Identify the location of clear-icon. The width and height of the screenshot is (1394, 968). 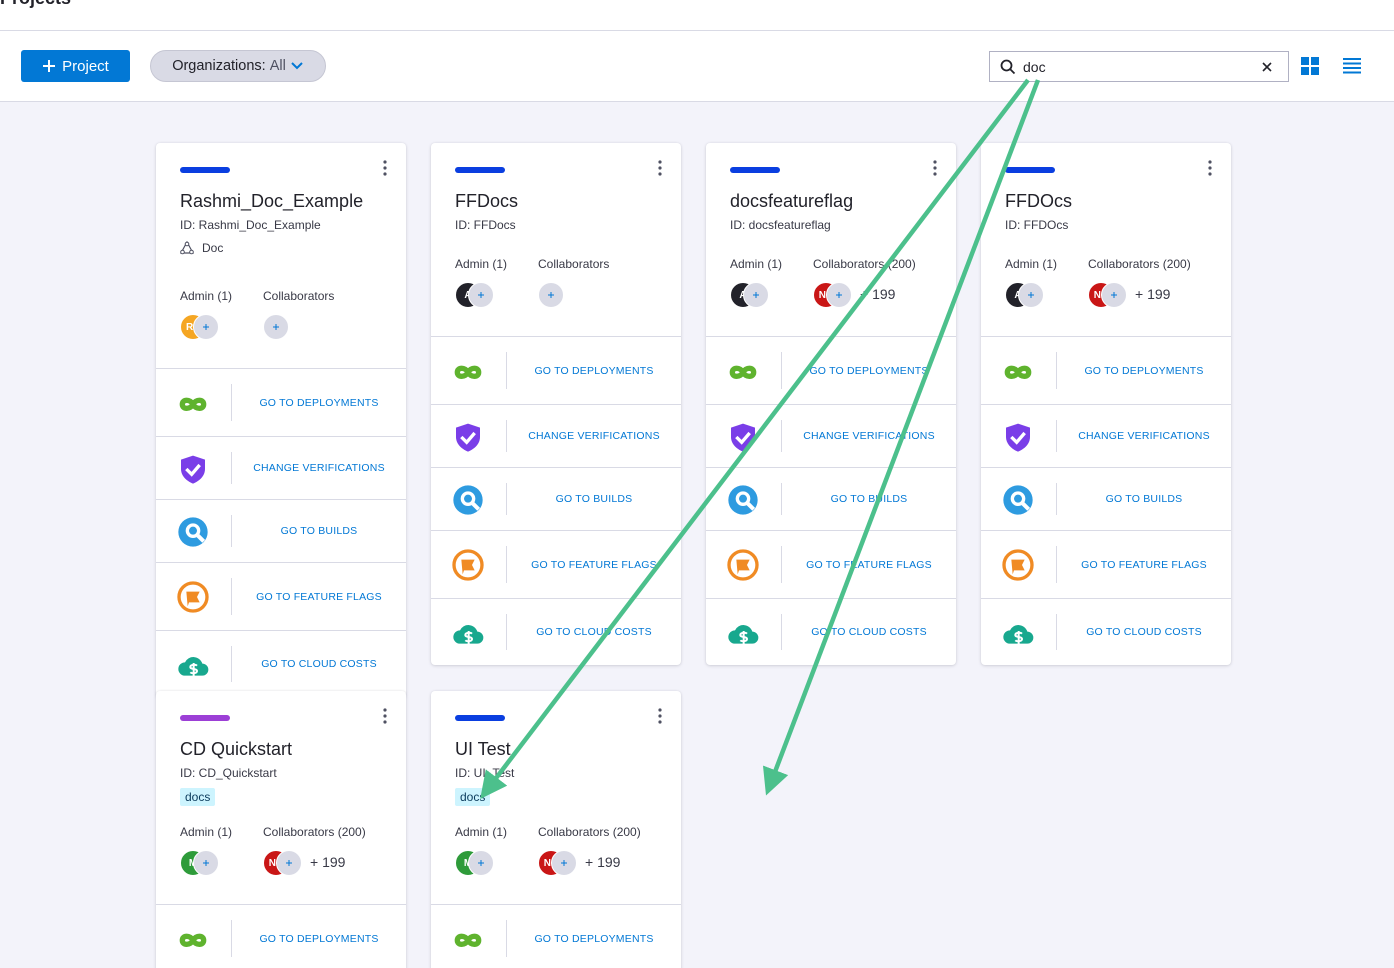
(1267, 67).